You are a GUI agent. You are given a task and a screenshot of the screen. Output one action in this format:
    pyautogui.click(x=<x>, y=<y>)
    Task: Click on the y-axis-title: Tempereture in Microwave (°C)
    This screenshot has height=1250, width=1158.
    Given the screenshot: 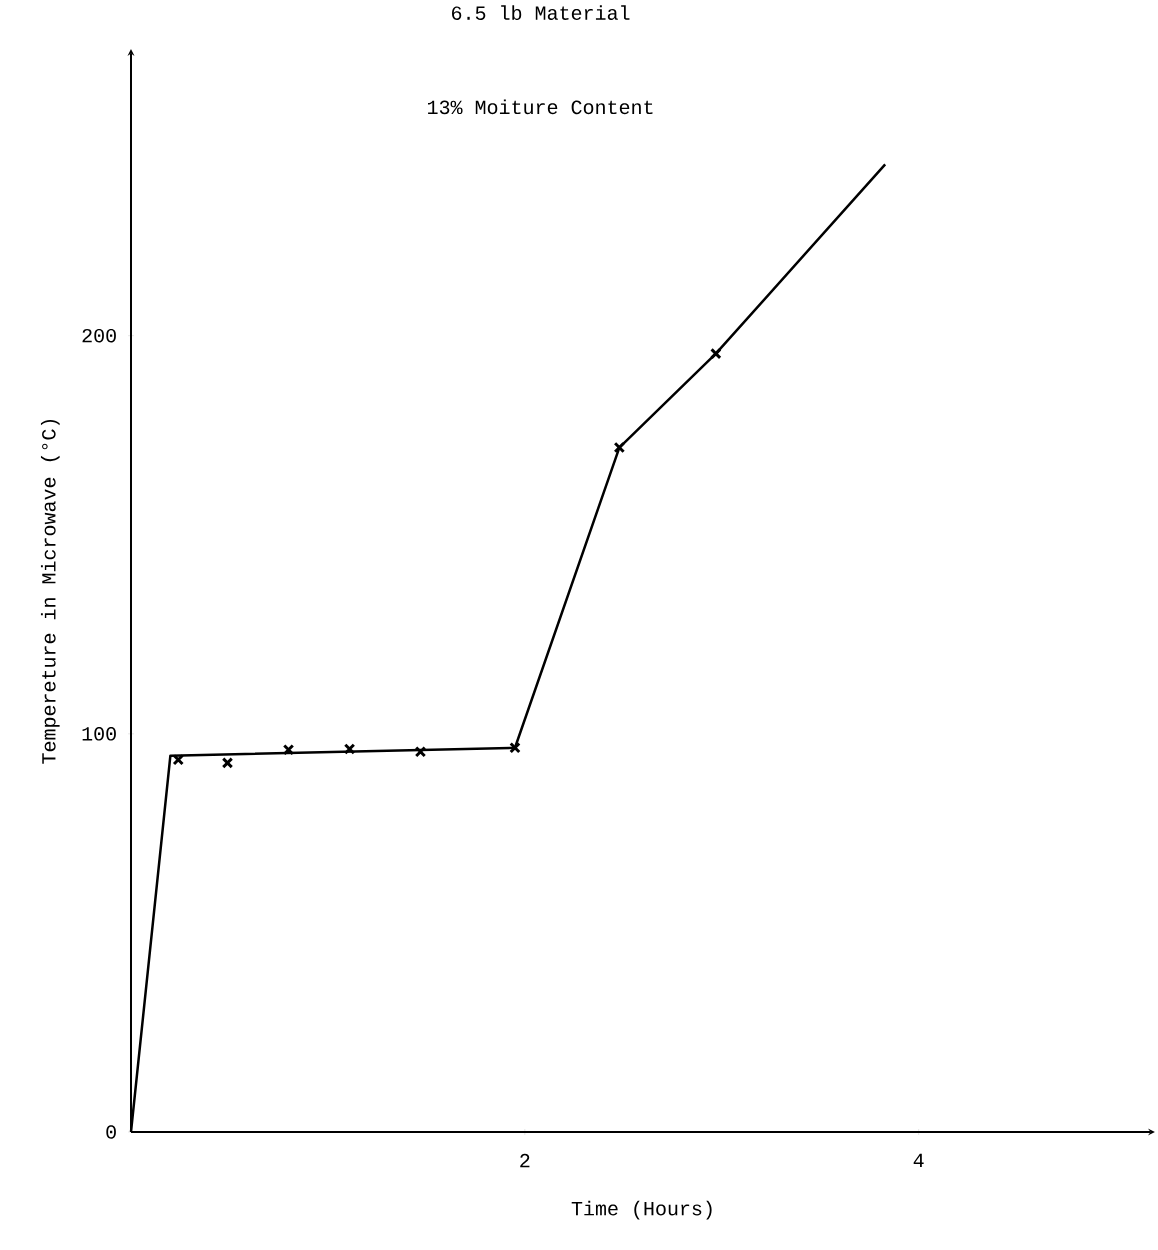 What is the action you would take?
    pyautogui.click(x=50, y=591)
    